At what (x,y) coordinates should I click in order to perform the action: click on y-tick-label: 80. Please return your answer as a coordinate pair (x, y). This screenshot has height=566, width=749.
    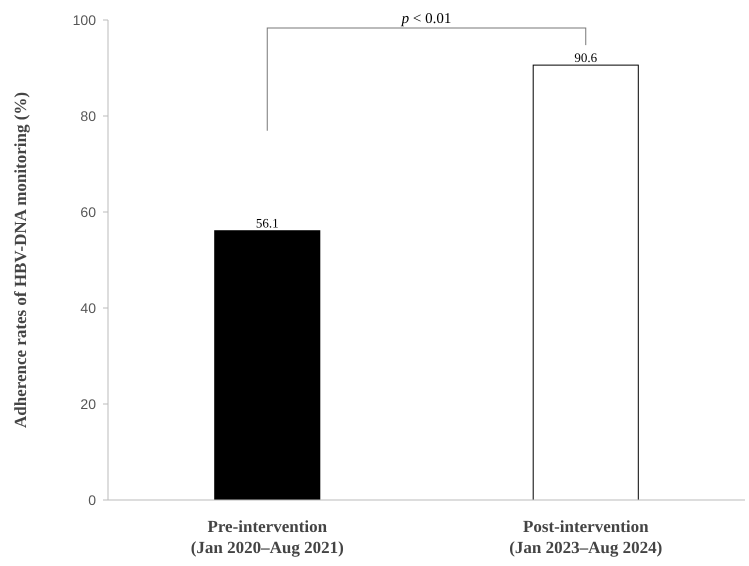
    Looking at the image, I should click on (88, 116).